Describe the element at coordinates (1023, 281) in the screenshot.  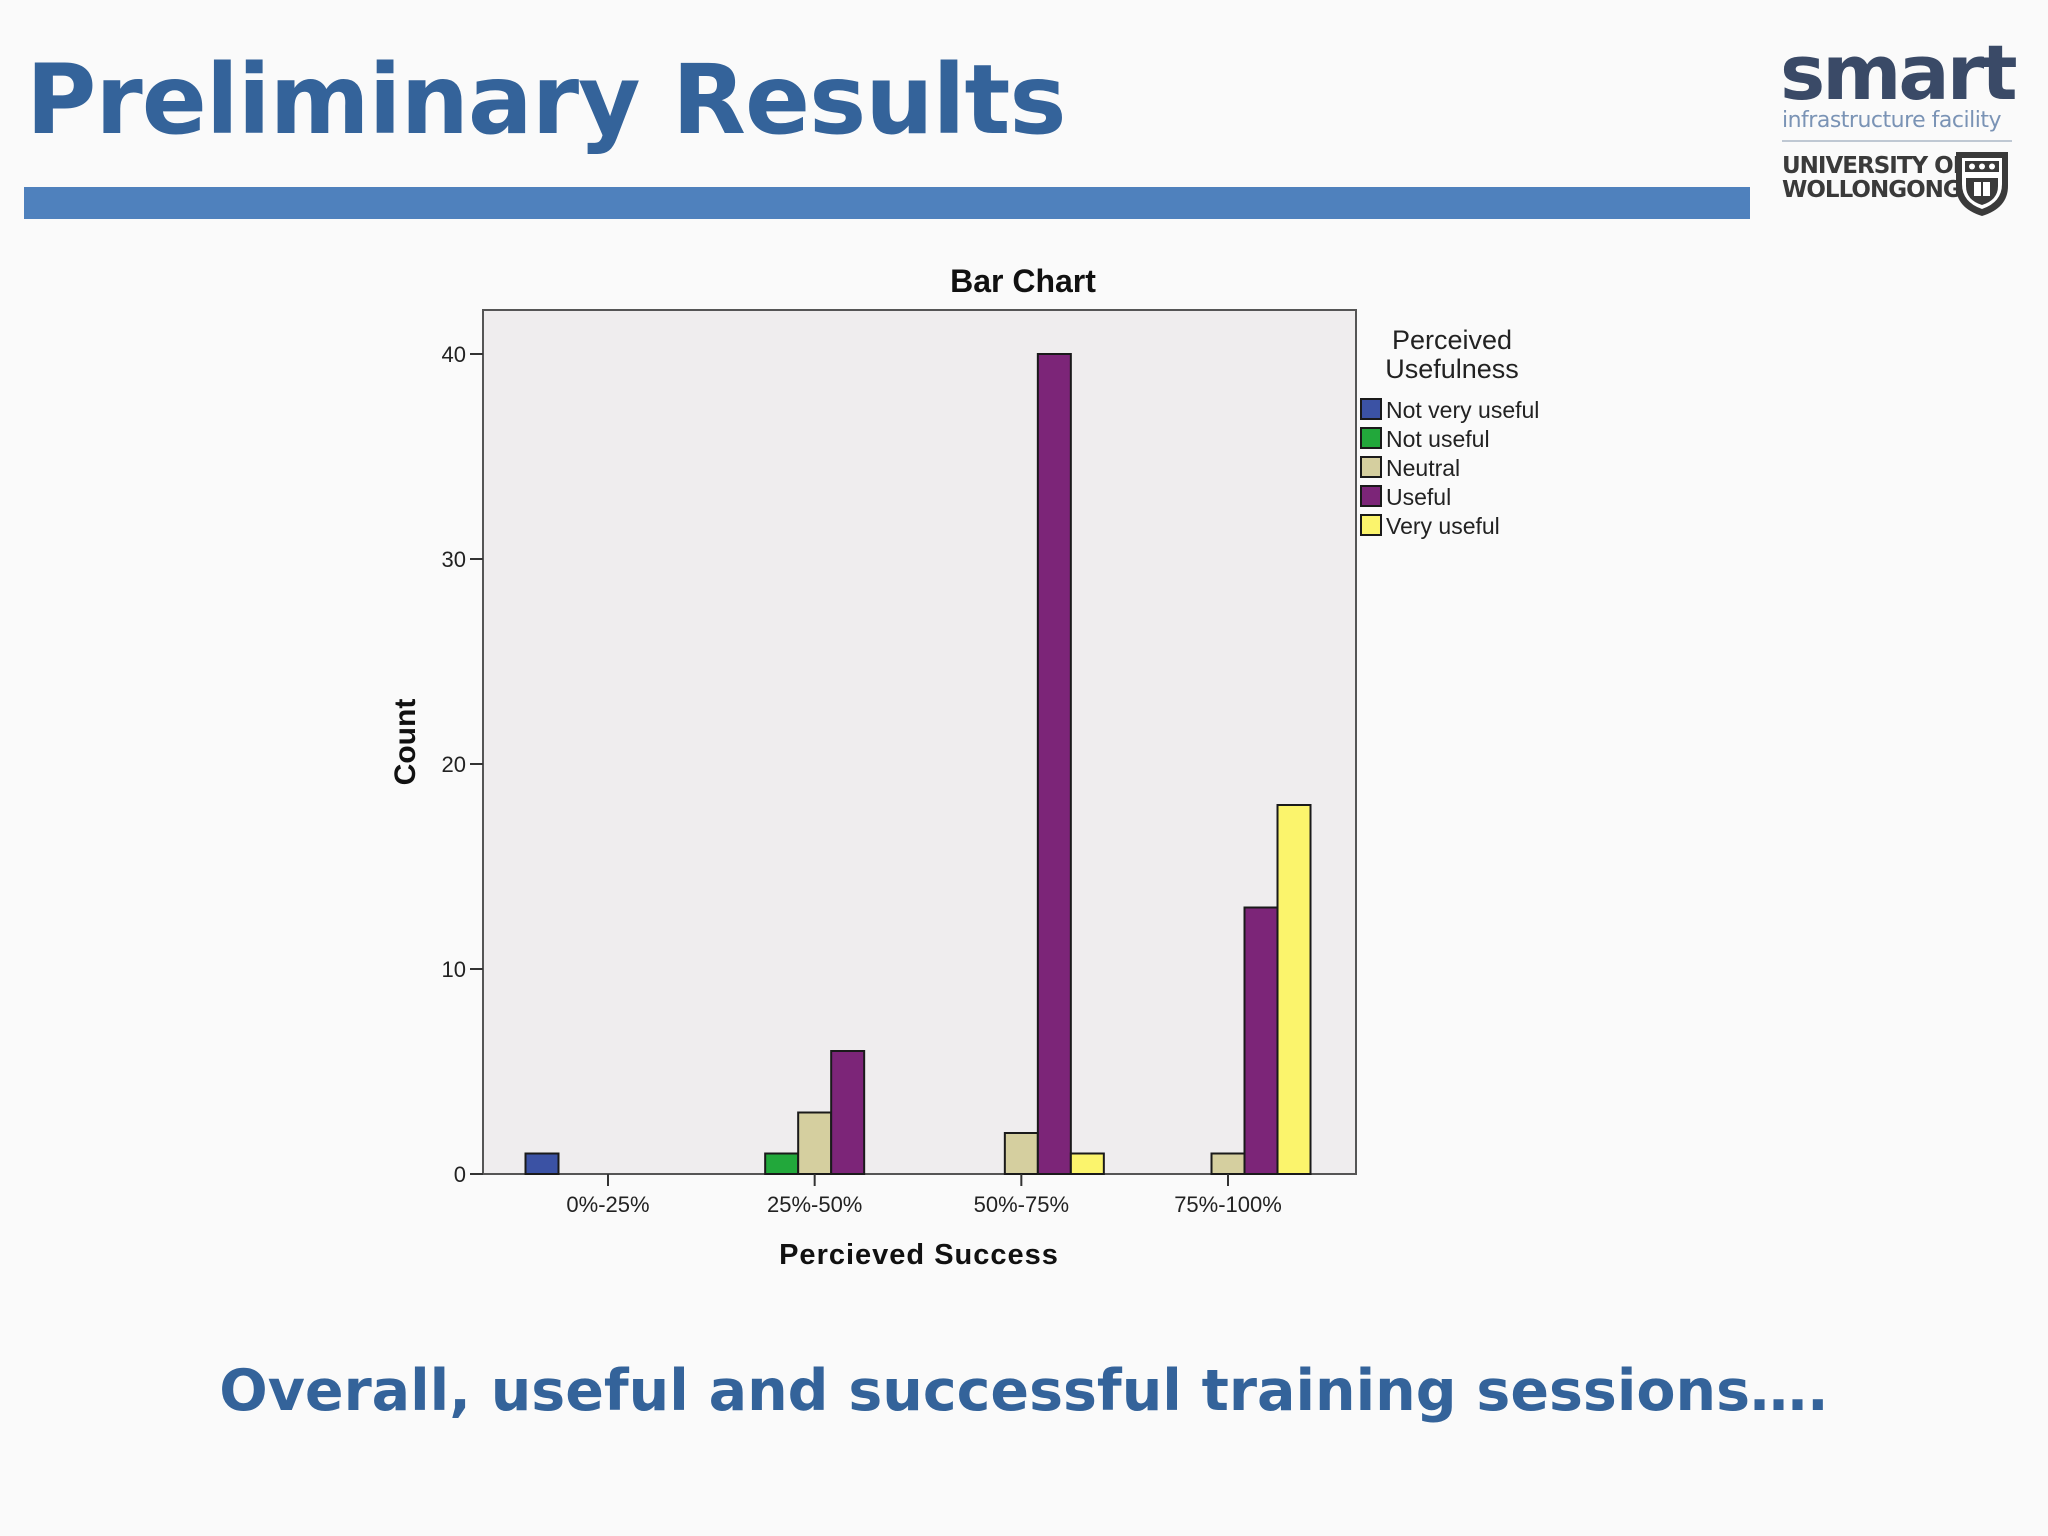
I see `chart-title: Bar Chart` at that location.